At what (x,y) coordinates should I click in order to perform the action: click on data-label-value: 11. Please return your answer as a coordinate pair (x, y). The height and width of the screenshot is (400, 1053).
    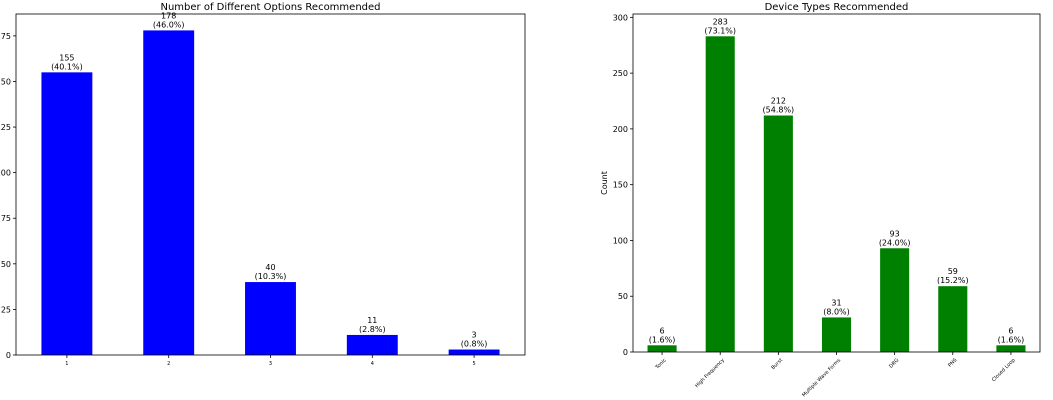
    Looking at the image, I should click on (372, 320).